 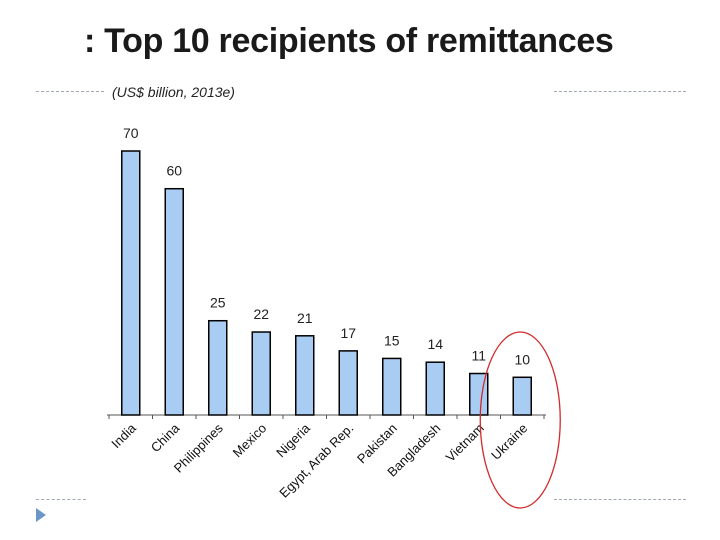 What do you see at coordinates (293, 440) in the screenshot?
I see `category-label: Nigeria` at bounding box center [293, 440].